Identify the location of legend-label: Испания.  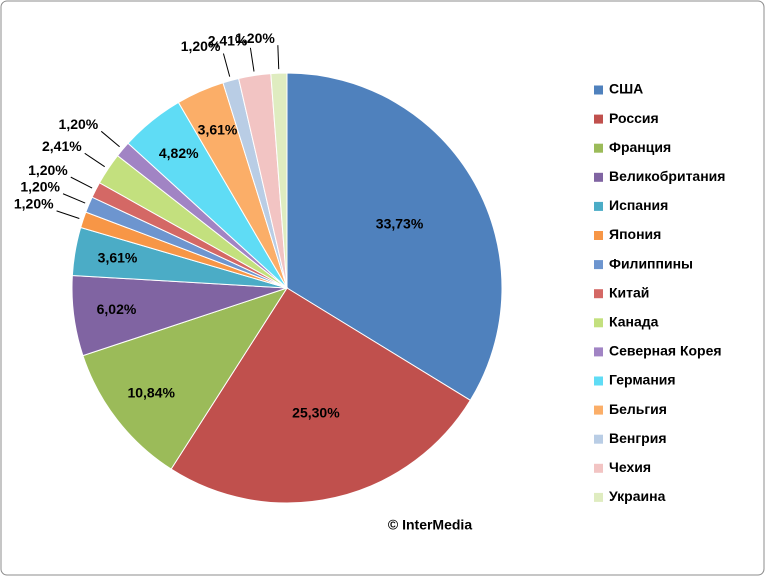
(638, 205).